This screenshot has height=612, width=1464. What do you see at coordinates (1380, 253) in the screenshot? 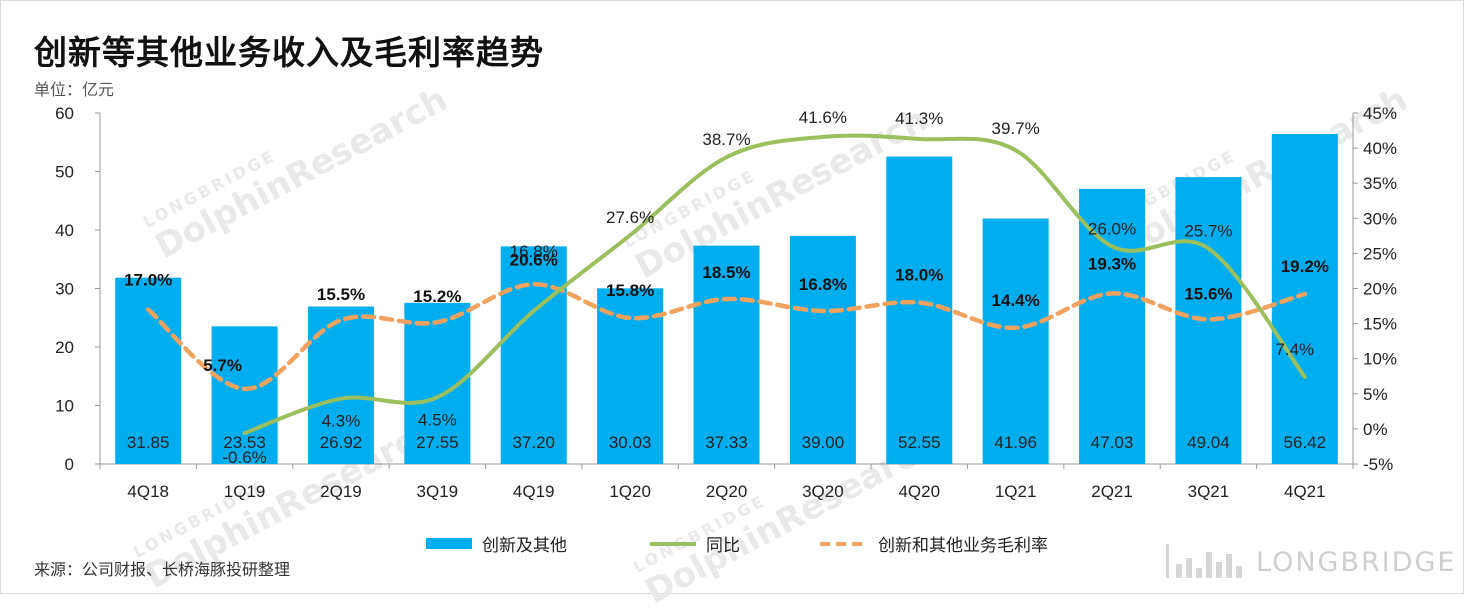
I see `y-right-tick-label: 25%` at bounding box center [1380, 253].